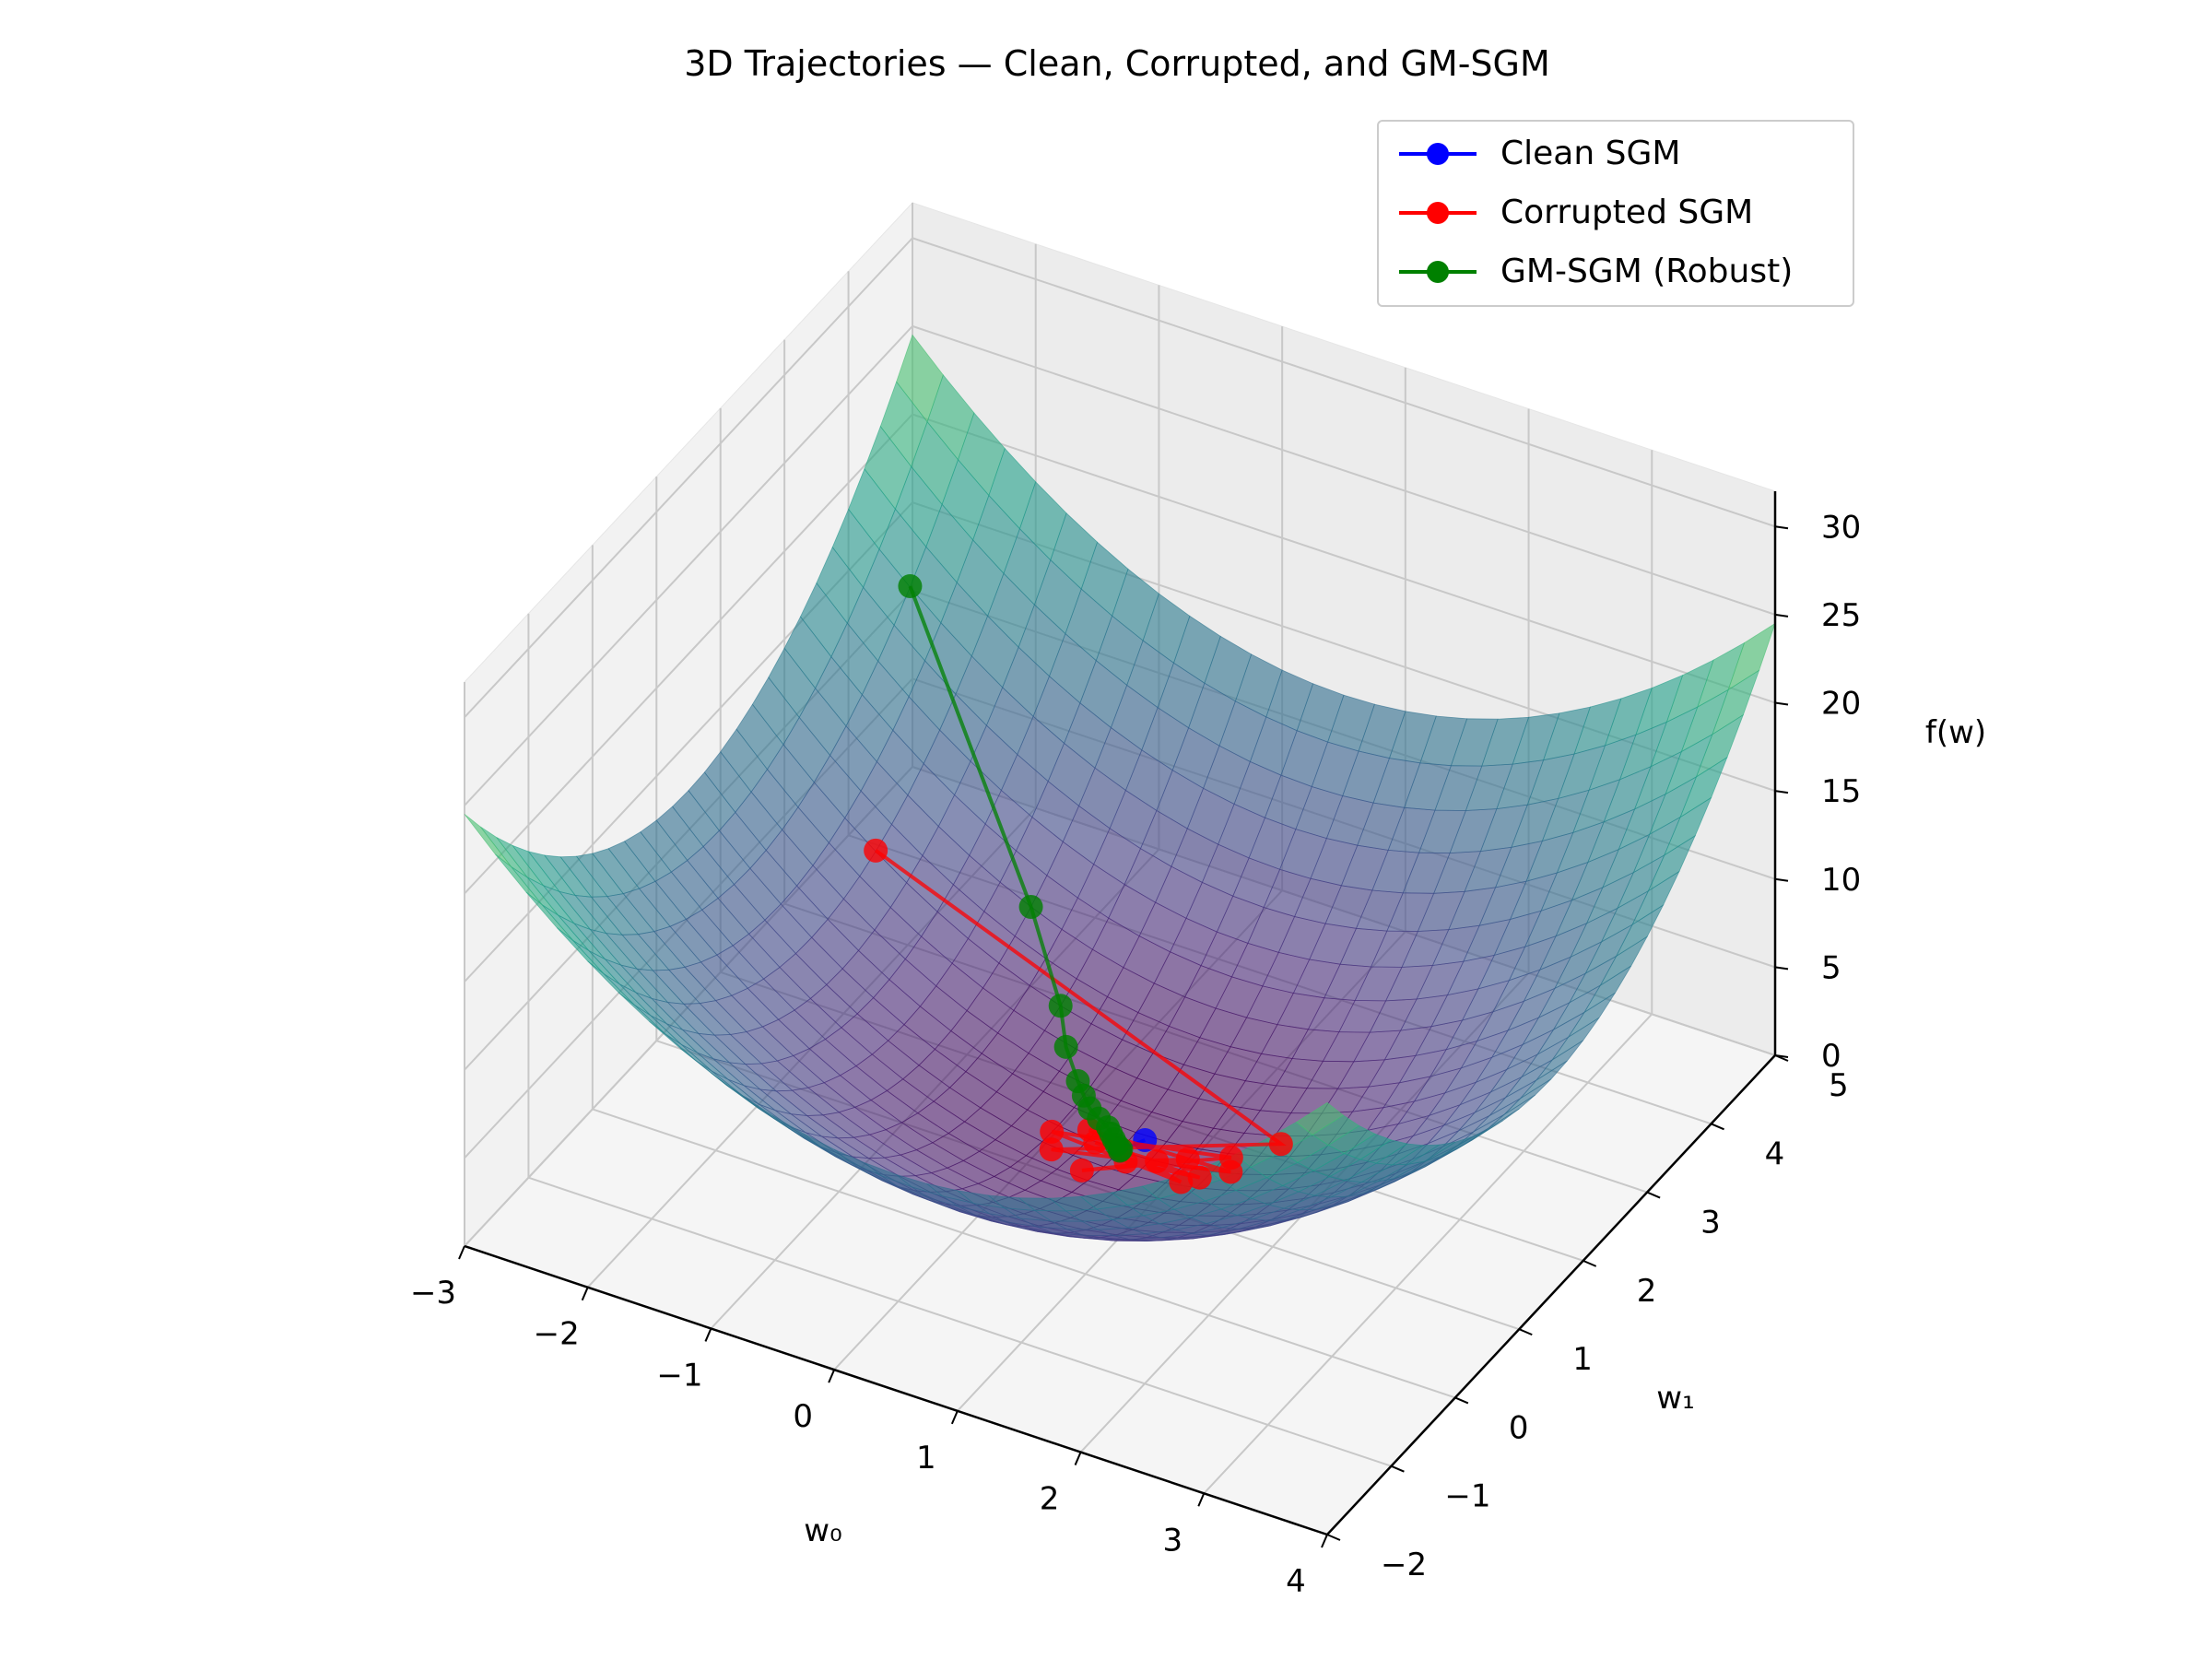  Describe the element at coordinates (1710, 1223) in the screenshot. I see `y-tick-label: 3` at that location.